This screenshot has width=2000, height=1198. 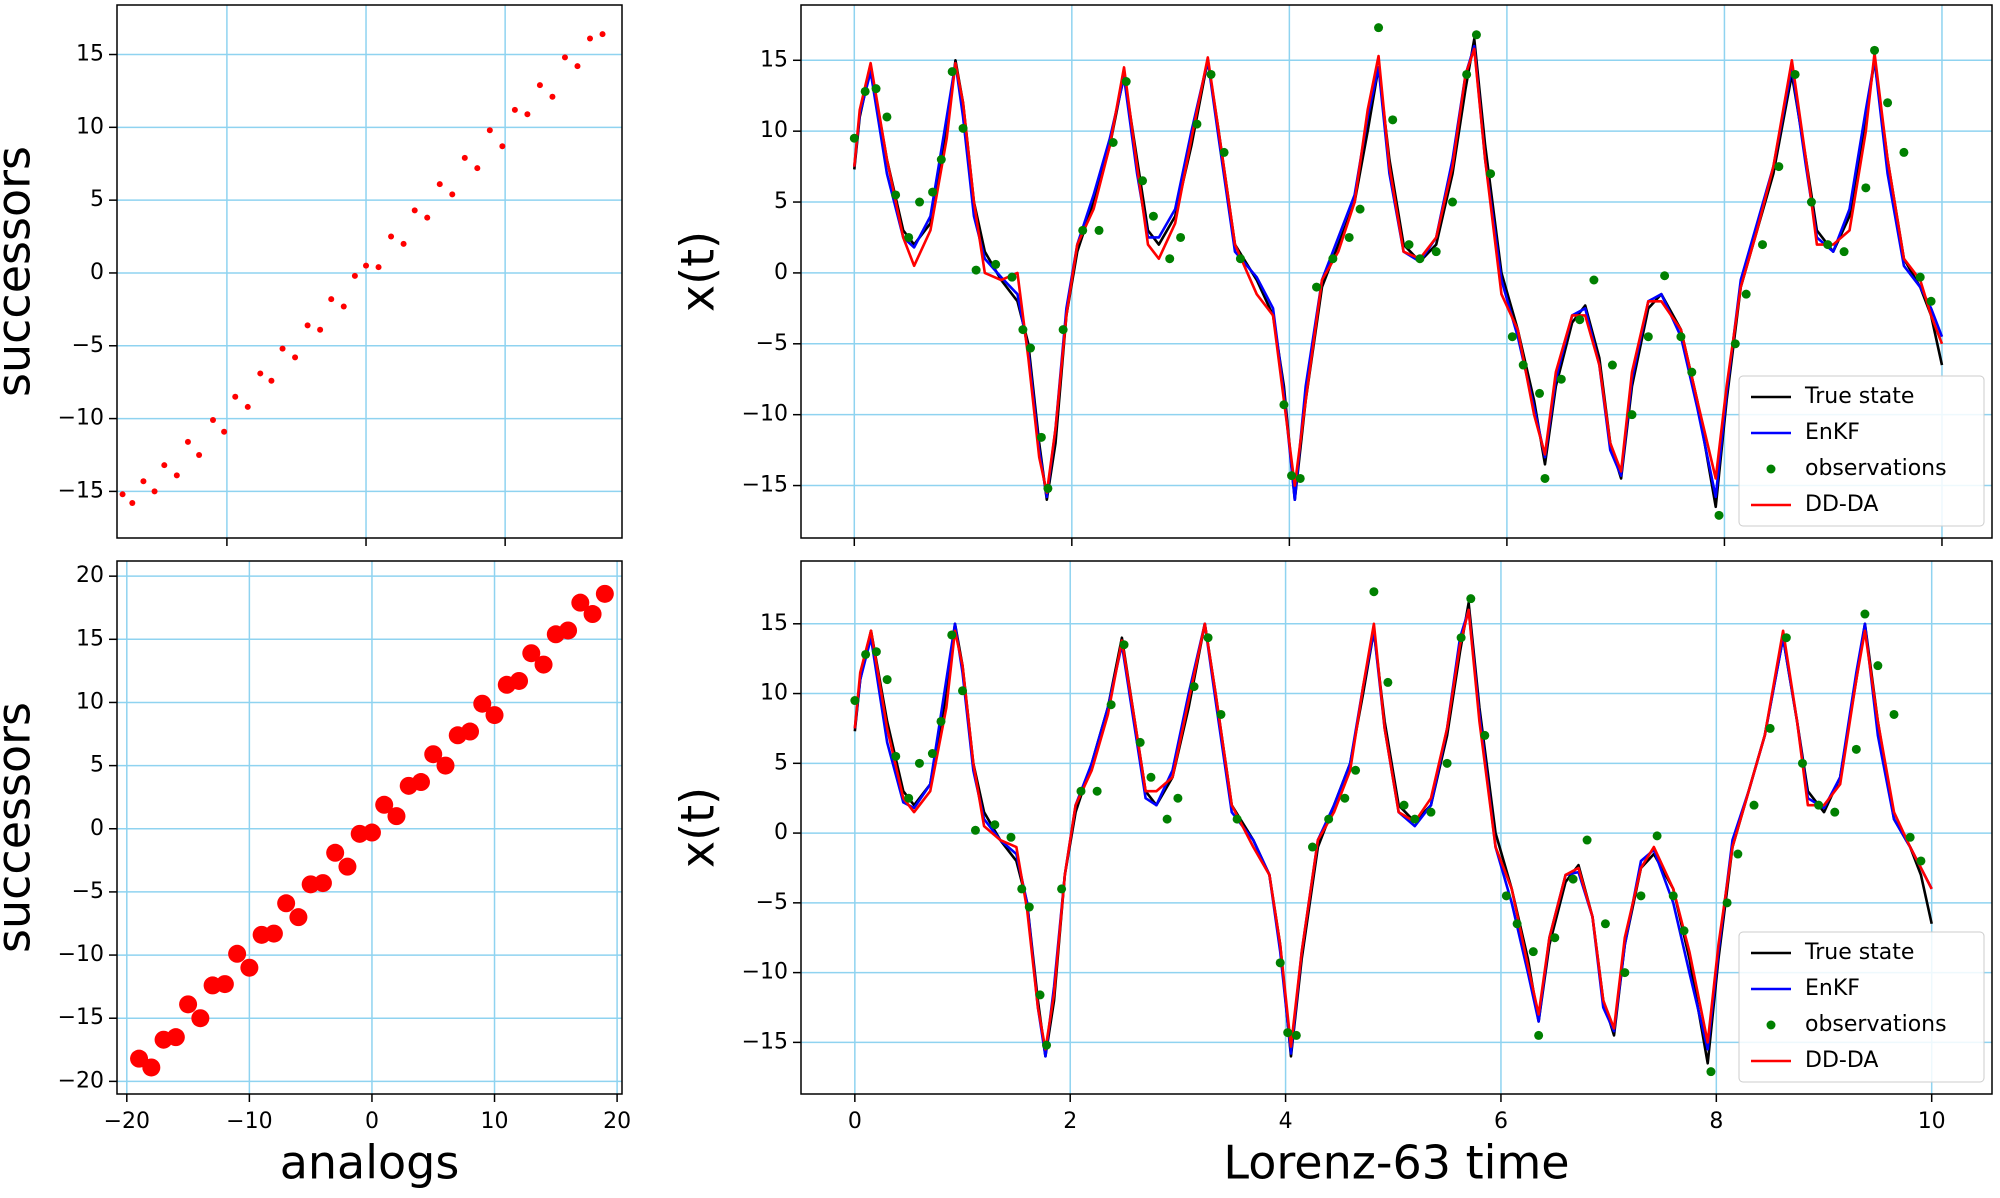 I want to click on y-tick-label: 15, so click(x=774, y=59).